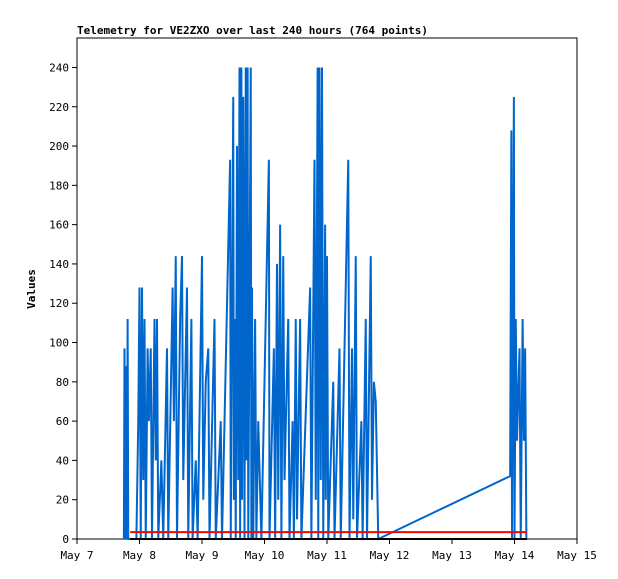 The height and width of the screenshot is (579, 618). Describe the element at coordinates (59, 264) in the screenshot. I see `y-tick-label: 140` at that location.